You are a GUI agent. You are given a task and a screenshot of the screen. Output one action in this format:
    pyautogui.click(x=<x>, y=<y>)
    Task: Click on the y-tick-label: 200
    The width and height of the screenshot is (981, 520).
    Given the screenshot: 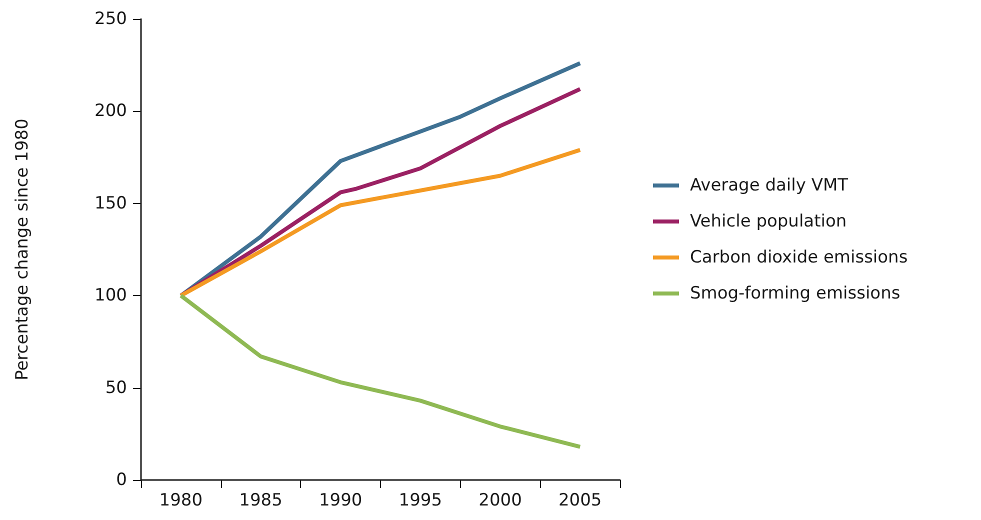 What is the action you would take?
    pyautogui.click(x=110, y=111)
    